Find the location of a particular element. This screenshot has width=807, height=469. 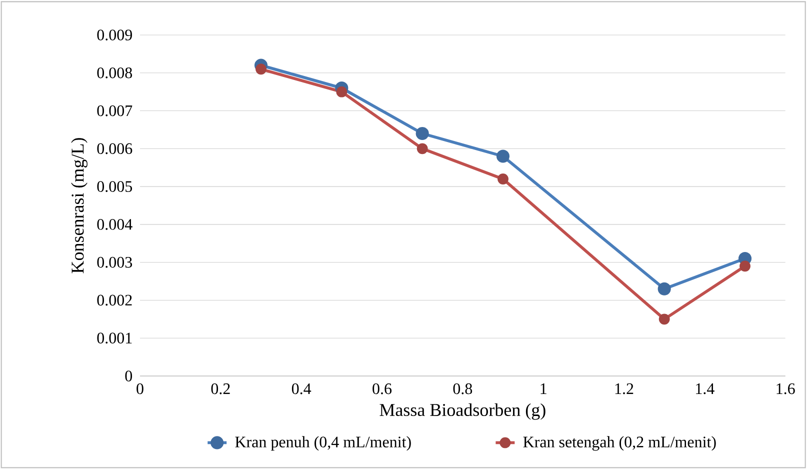

y-tick-label: 0.002 is located at coordinates (114, 300).